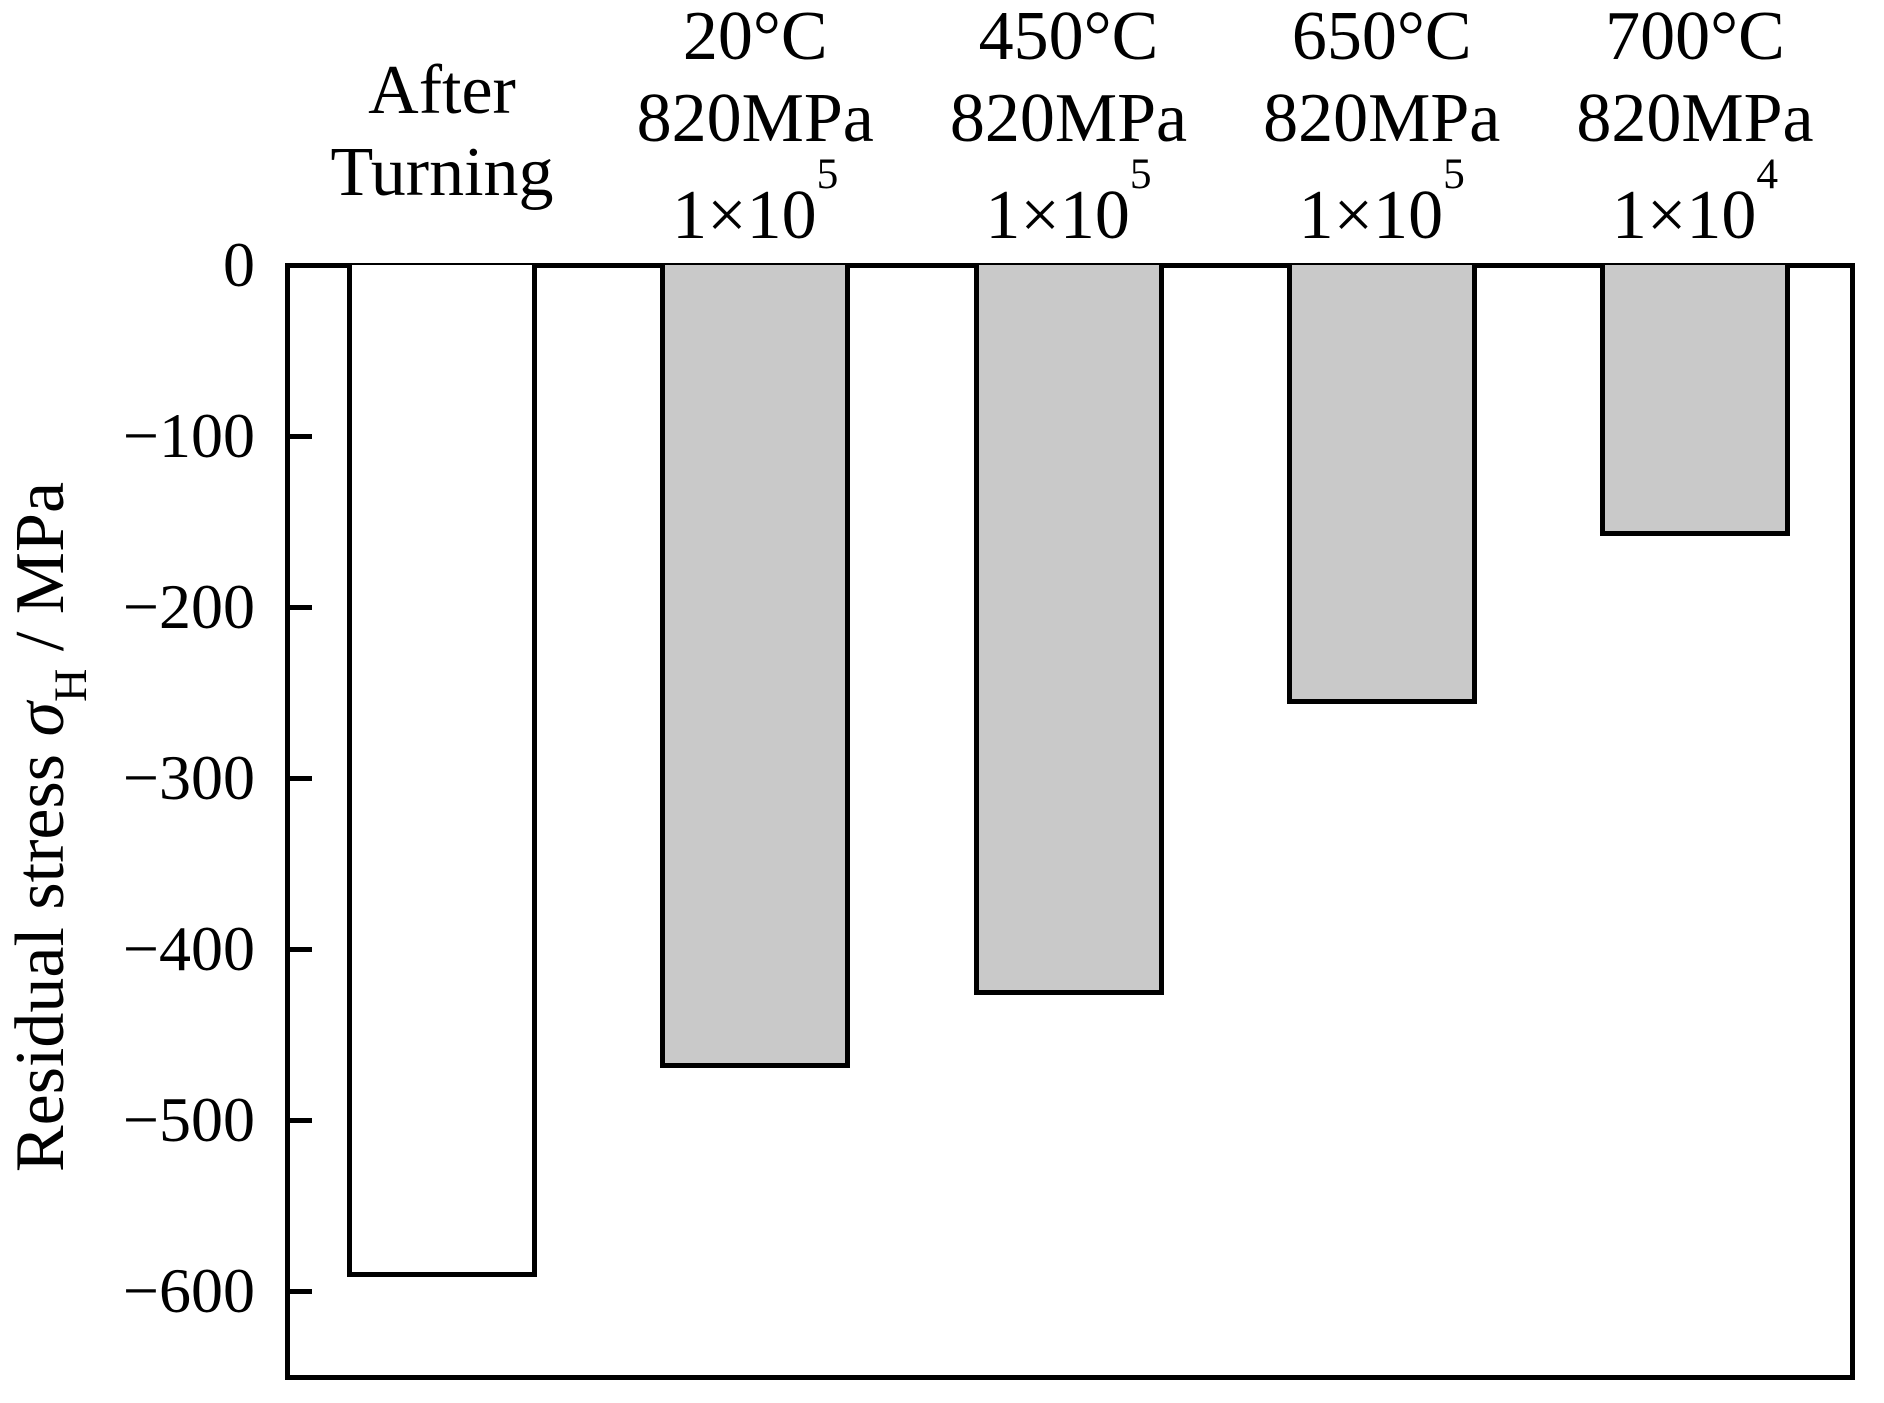 Image resolution: width=1884 pixels, height=1403 pixels. Describe the element at coordinates (188, 436) in the screenshot. I see `y-tick-label: −100` at that location.